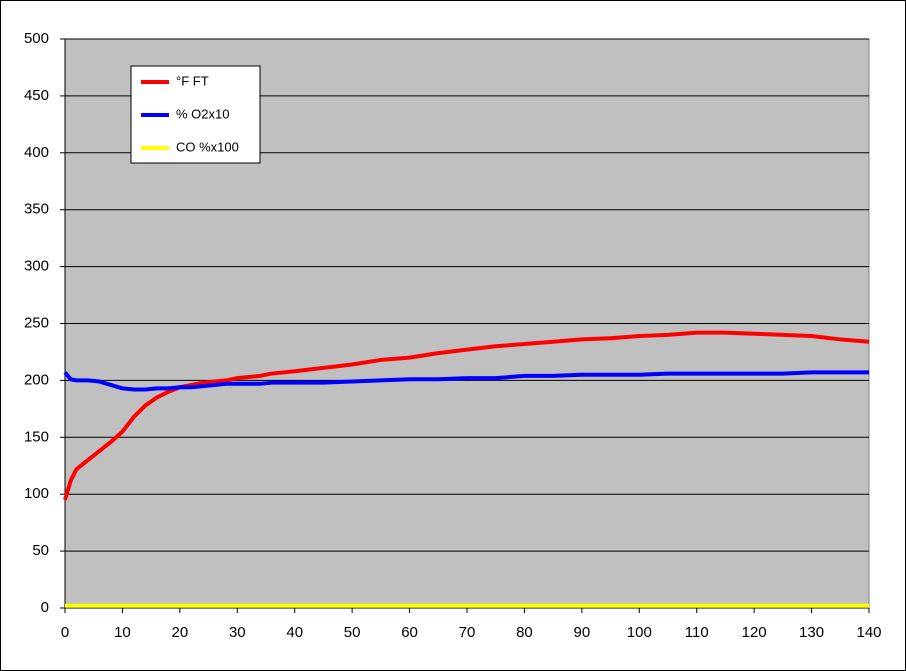 This screenshot has height=671, width=906. What do you see at coordinates (36, 436) in the screenshot?
I see `y-tick-label: 150` at bounding box center [36, 436].